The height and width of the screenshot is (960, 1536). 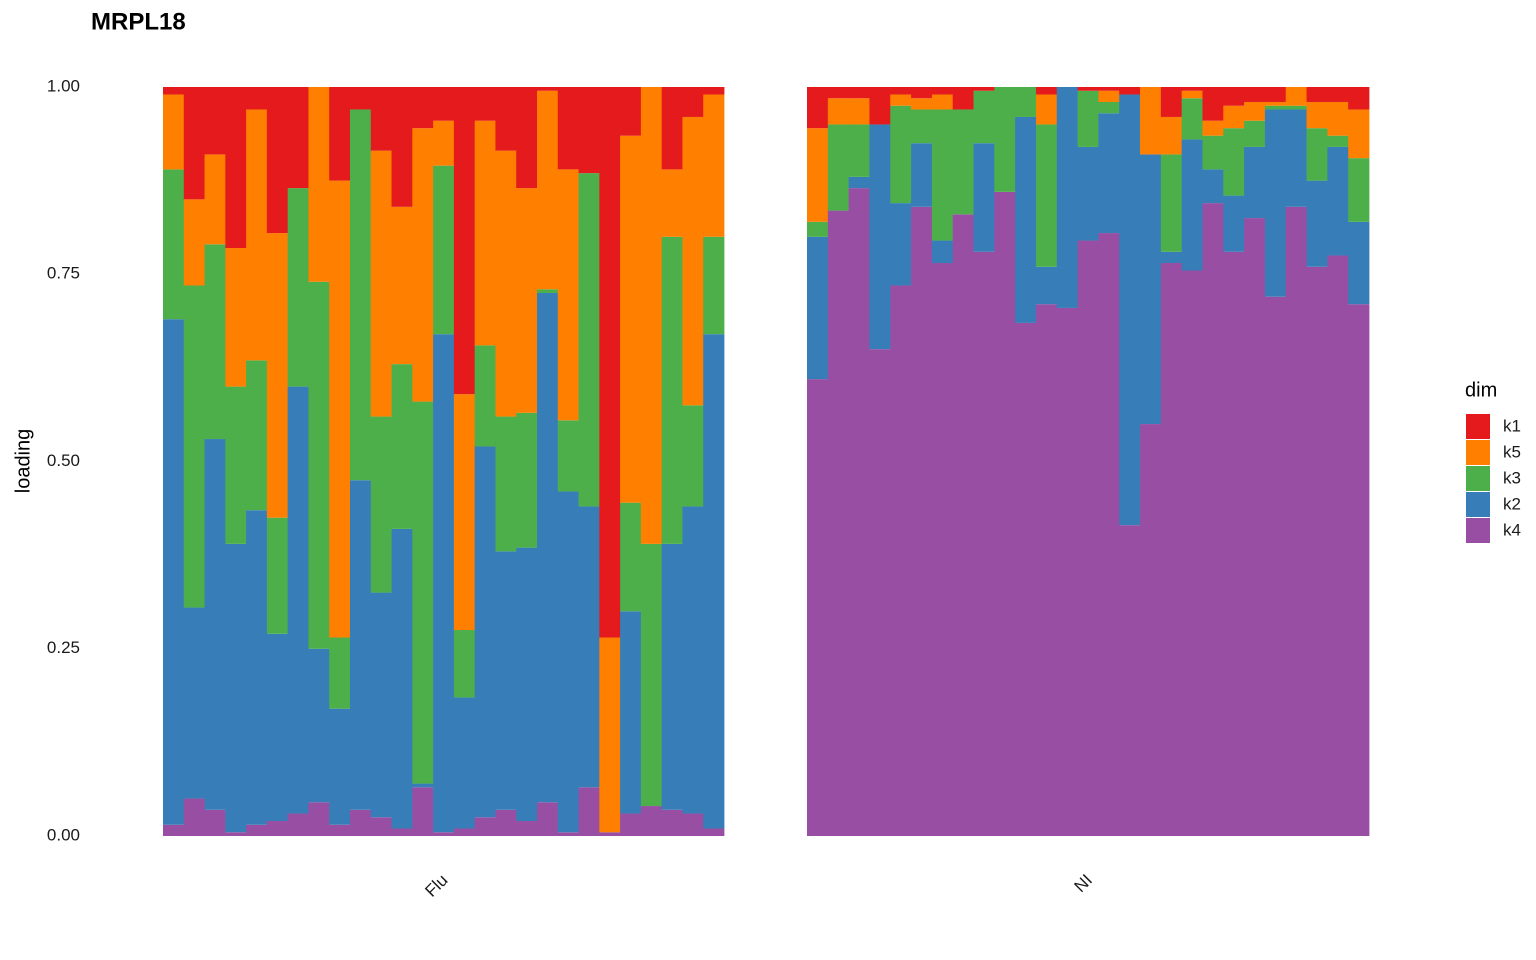 What do you see at coordinates (1481, 390) in the screenshot?
I see `legend-title: dim` at bounding box center [1481, 390].